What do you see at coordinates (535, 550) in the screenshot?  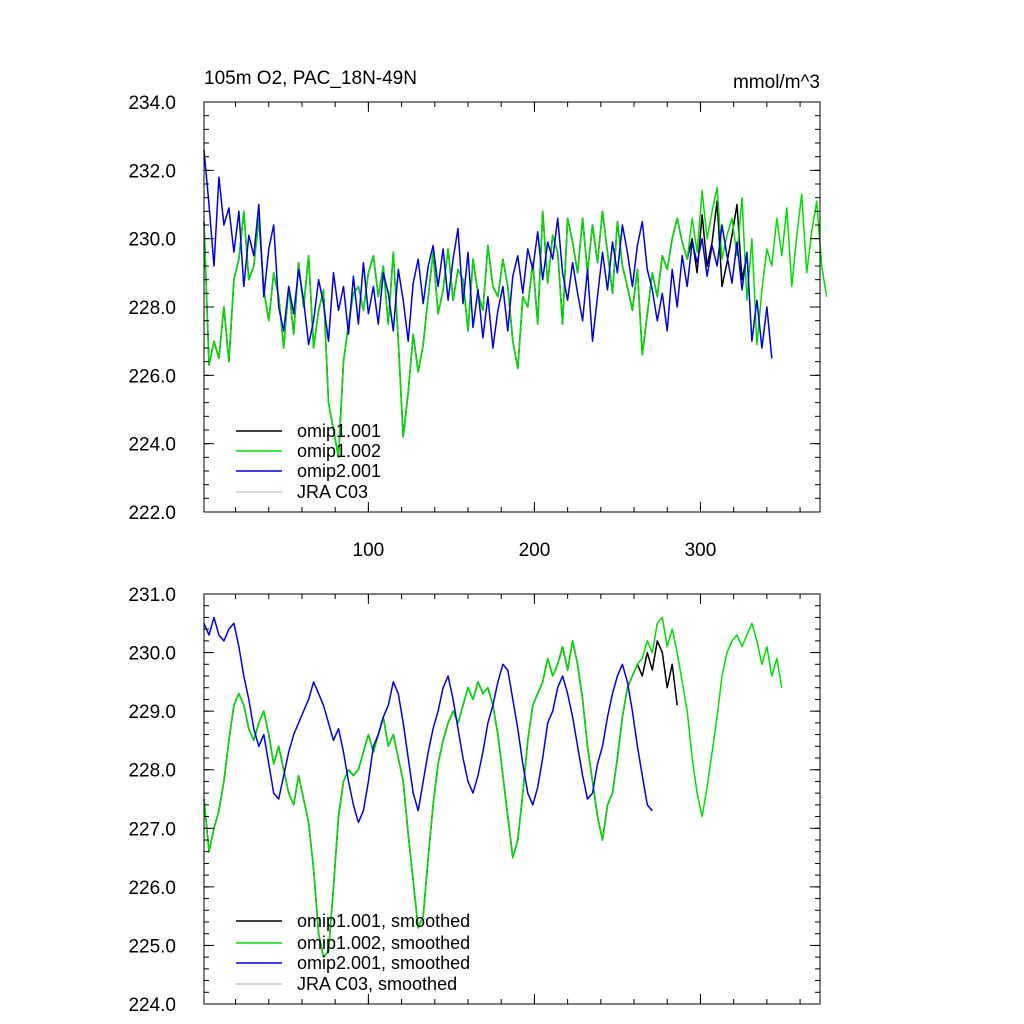 I see `x-tick-label: 200` at bounding box center [535, 550].